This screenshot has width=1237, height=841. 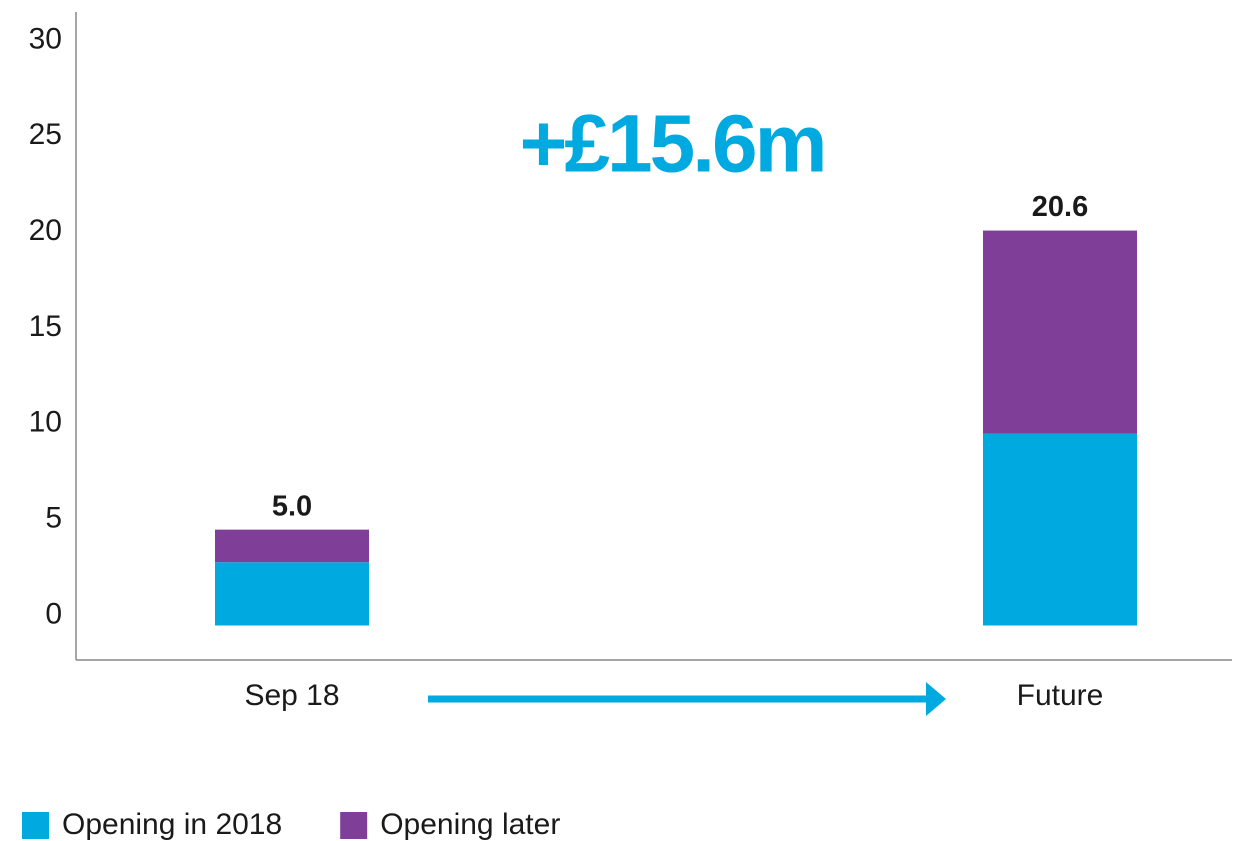 What do you see at coordinates (45, 422) in the screenshot?
I see `y-tick-label: 10` at bounding box center [45, 422].